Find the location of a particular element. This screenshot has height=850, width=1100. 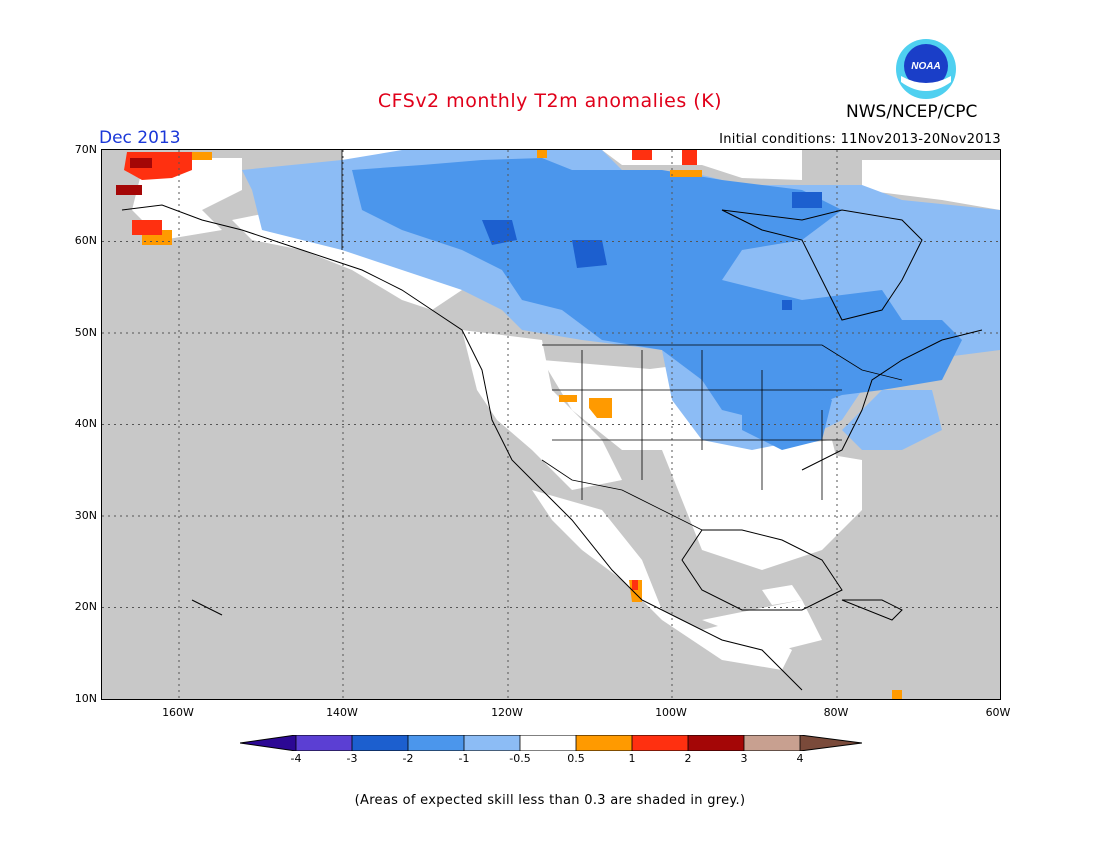

chart-title: CFSv2 monthly T2m anomalies (K) is located at coordinates (550, 101).